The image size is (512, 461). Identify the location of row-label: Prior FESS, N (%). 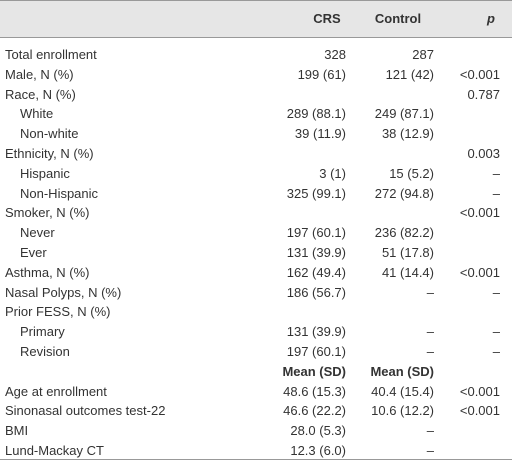
(58, 312).